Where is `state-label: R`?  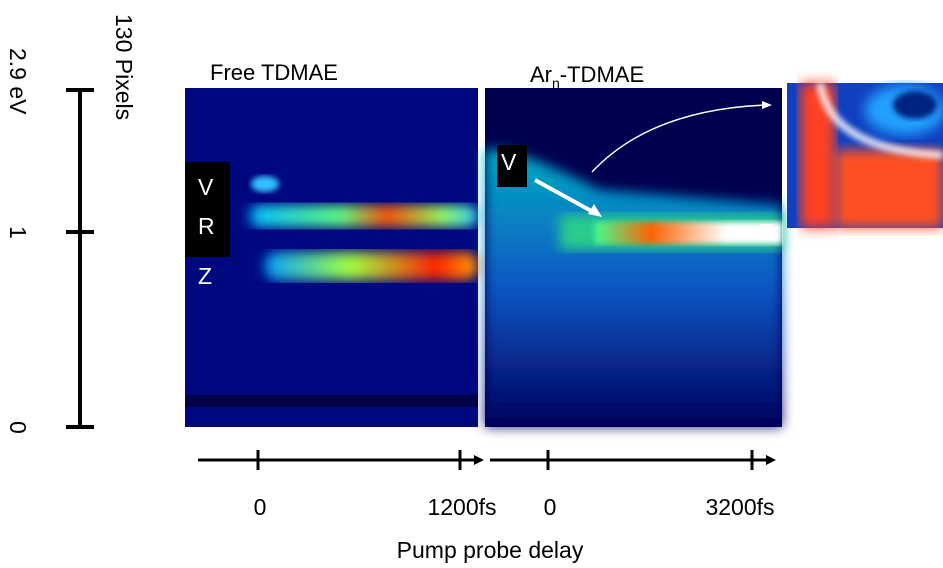 state-label: R is located at coordinates (206, 226).